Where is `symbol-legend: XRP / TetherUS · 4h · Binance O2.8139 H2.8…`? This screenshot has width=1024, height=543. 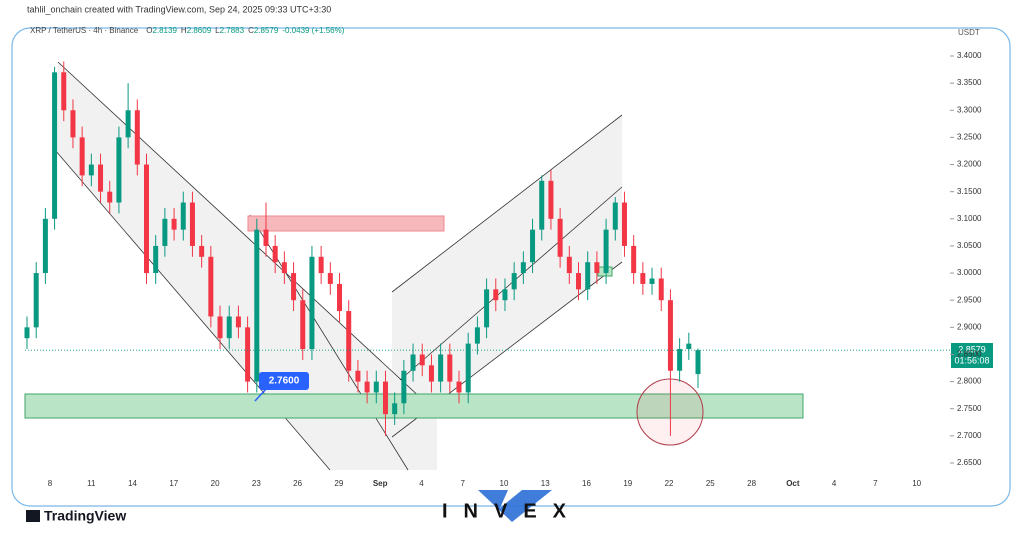 symbol-legend: XRP / TetherUS · 4h · Binance O2.8139 H2.8… is located at coordinates (187, 30).